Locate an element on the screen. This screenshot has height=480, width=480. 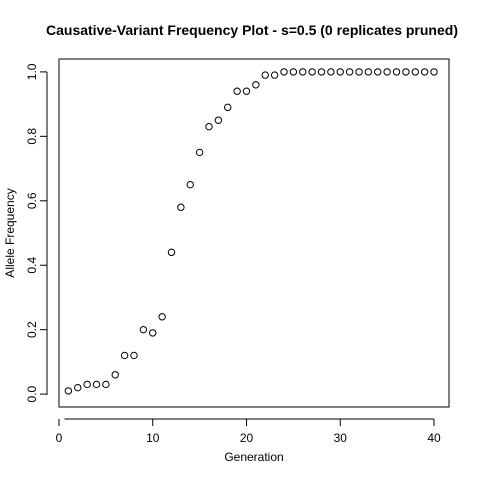
x-tick-label: 40 is located at coordinates (434, 438).